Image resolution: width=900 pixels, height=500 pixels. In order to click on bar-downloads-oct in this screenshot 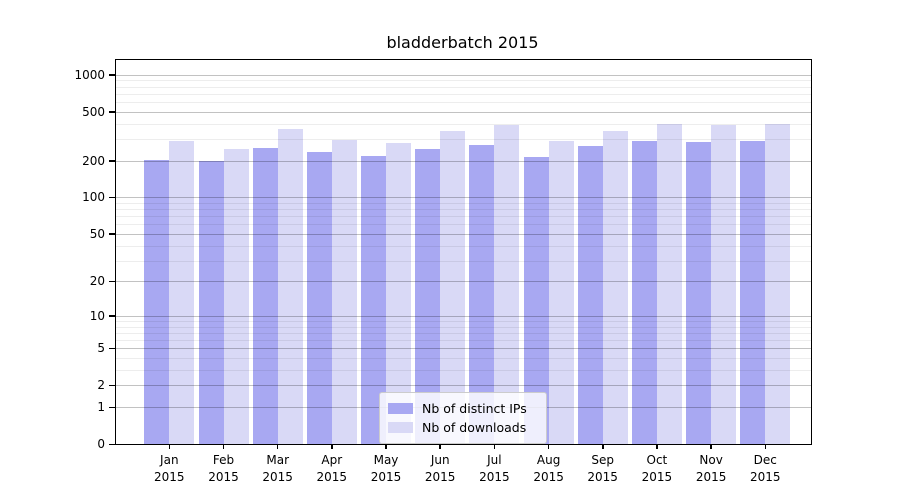, I will do `click(669, 283)`.